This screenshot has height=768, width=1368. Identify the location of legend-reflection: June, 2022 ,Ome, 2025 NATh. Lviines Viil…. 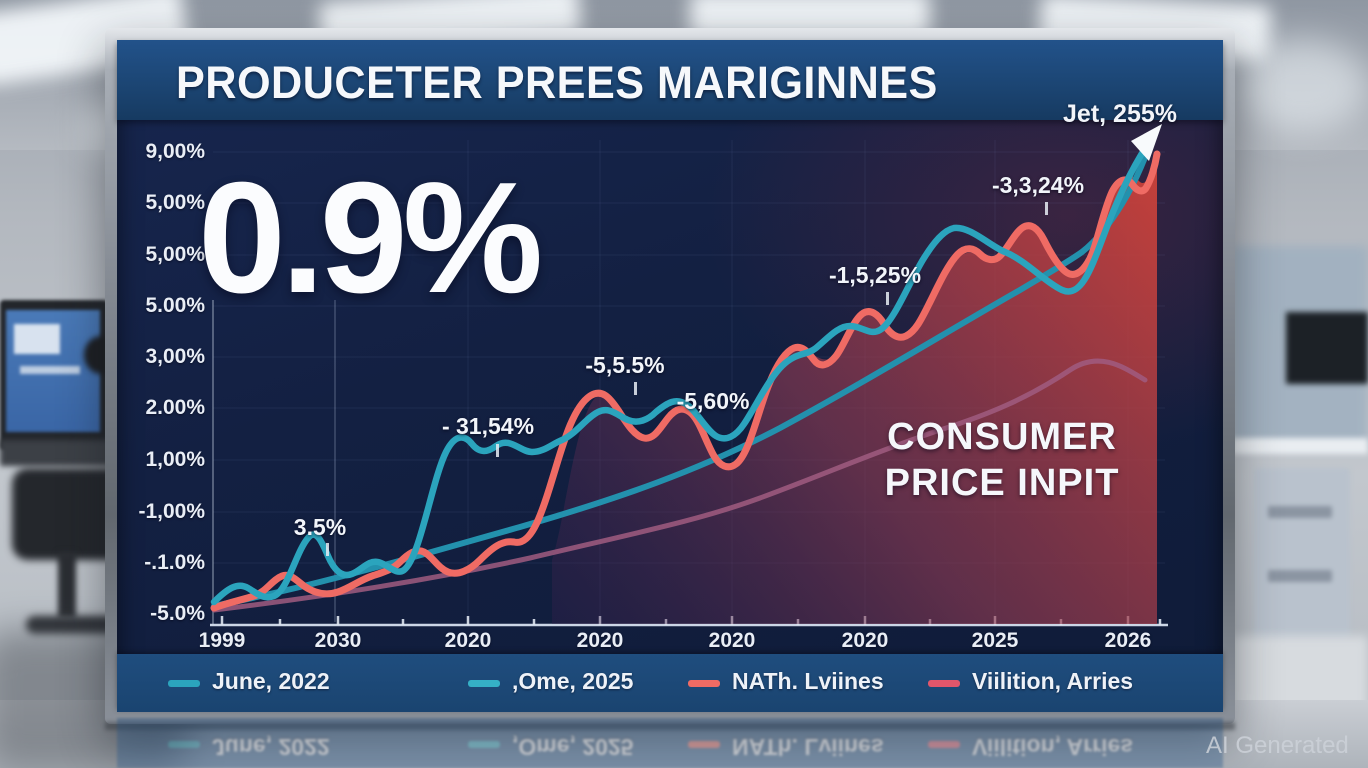
(670, 743).